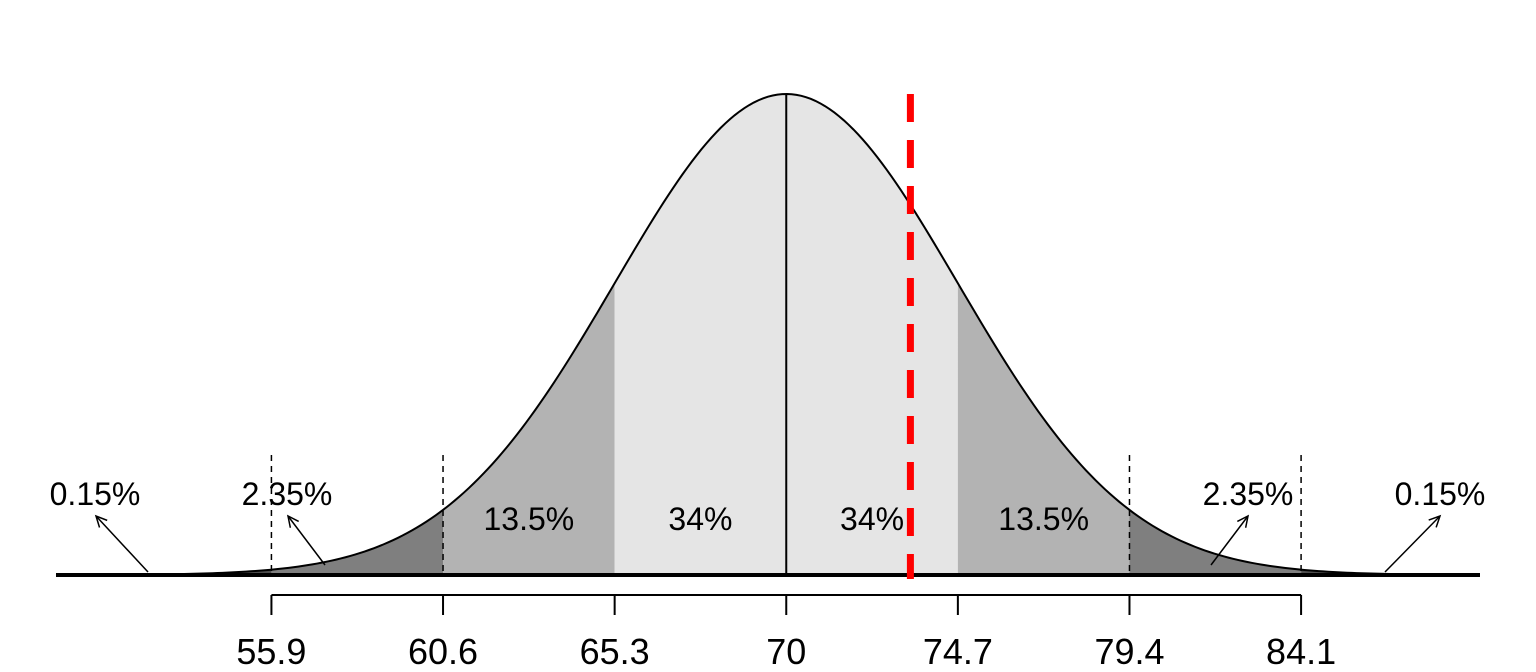 This screenshot has width=1536, height=672. I want to click on region-left-center, so click(700, 334).